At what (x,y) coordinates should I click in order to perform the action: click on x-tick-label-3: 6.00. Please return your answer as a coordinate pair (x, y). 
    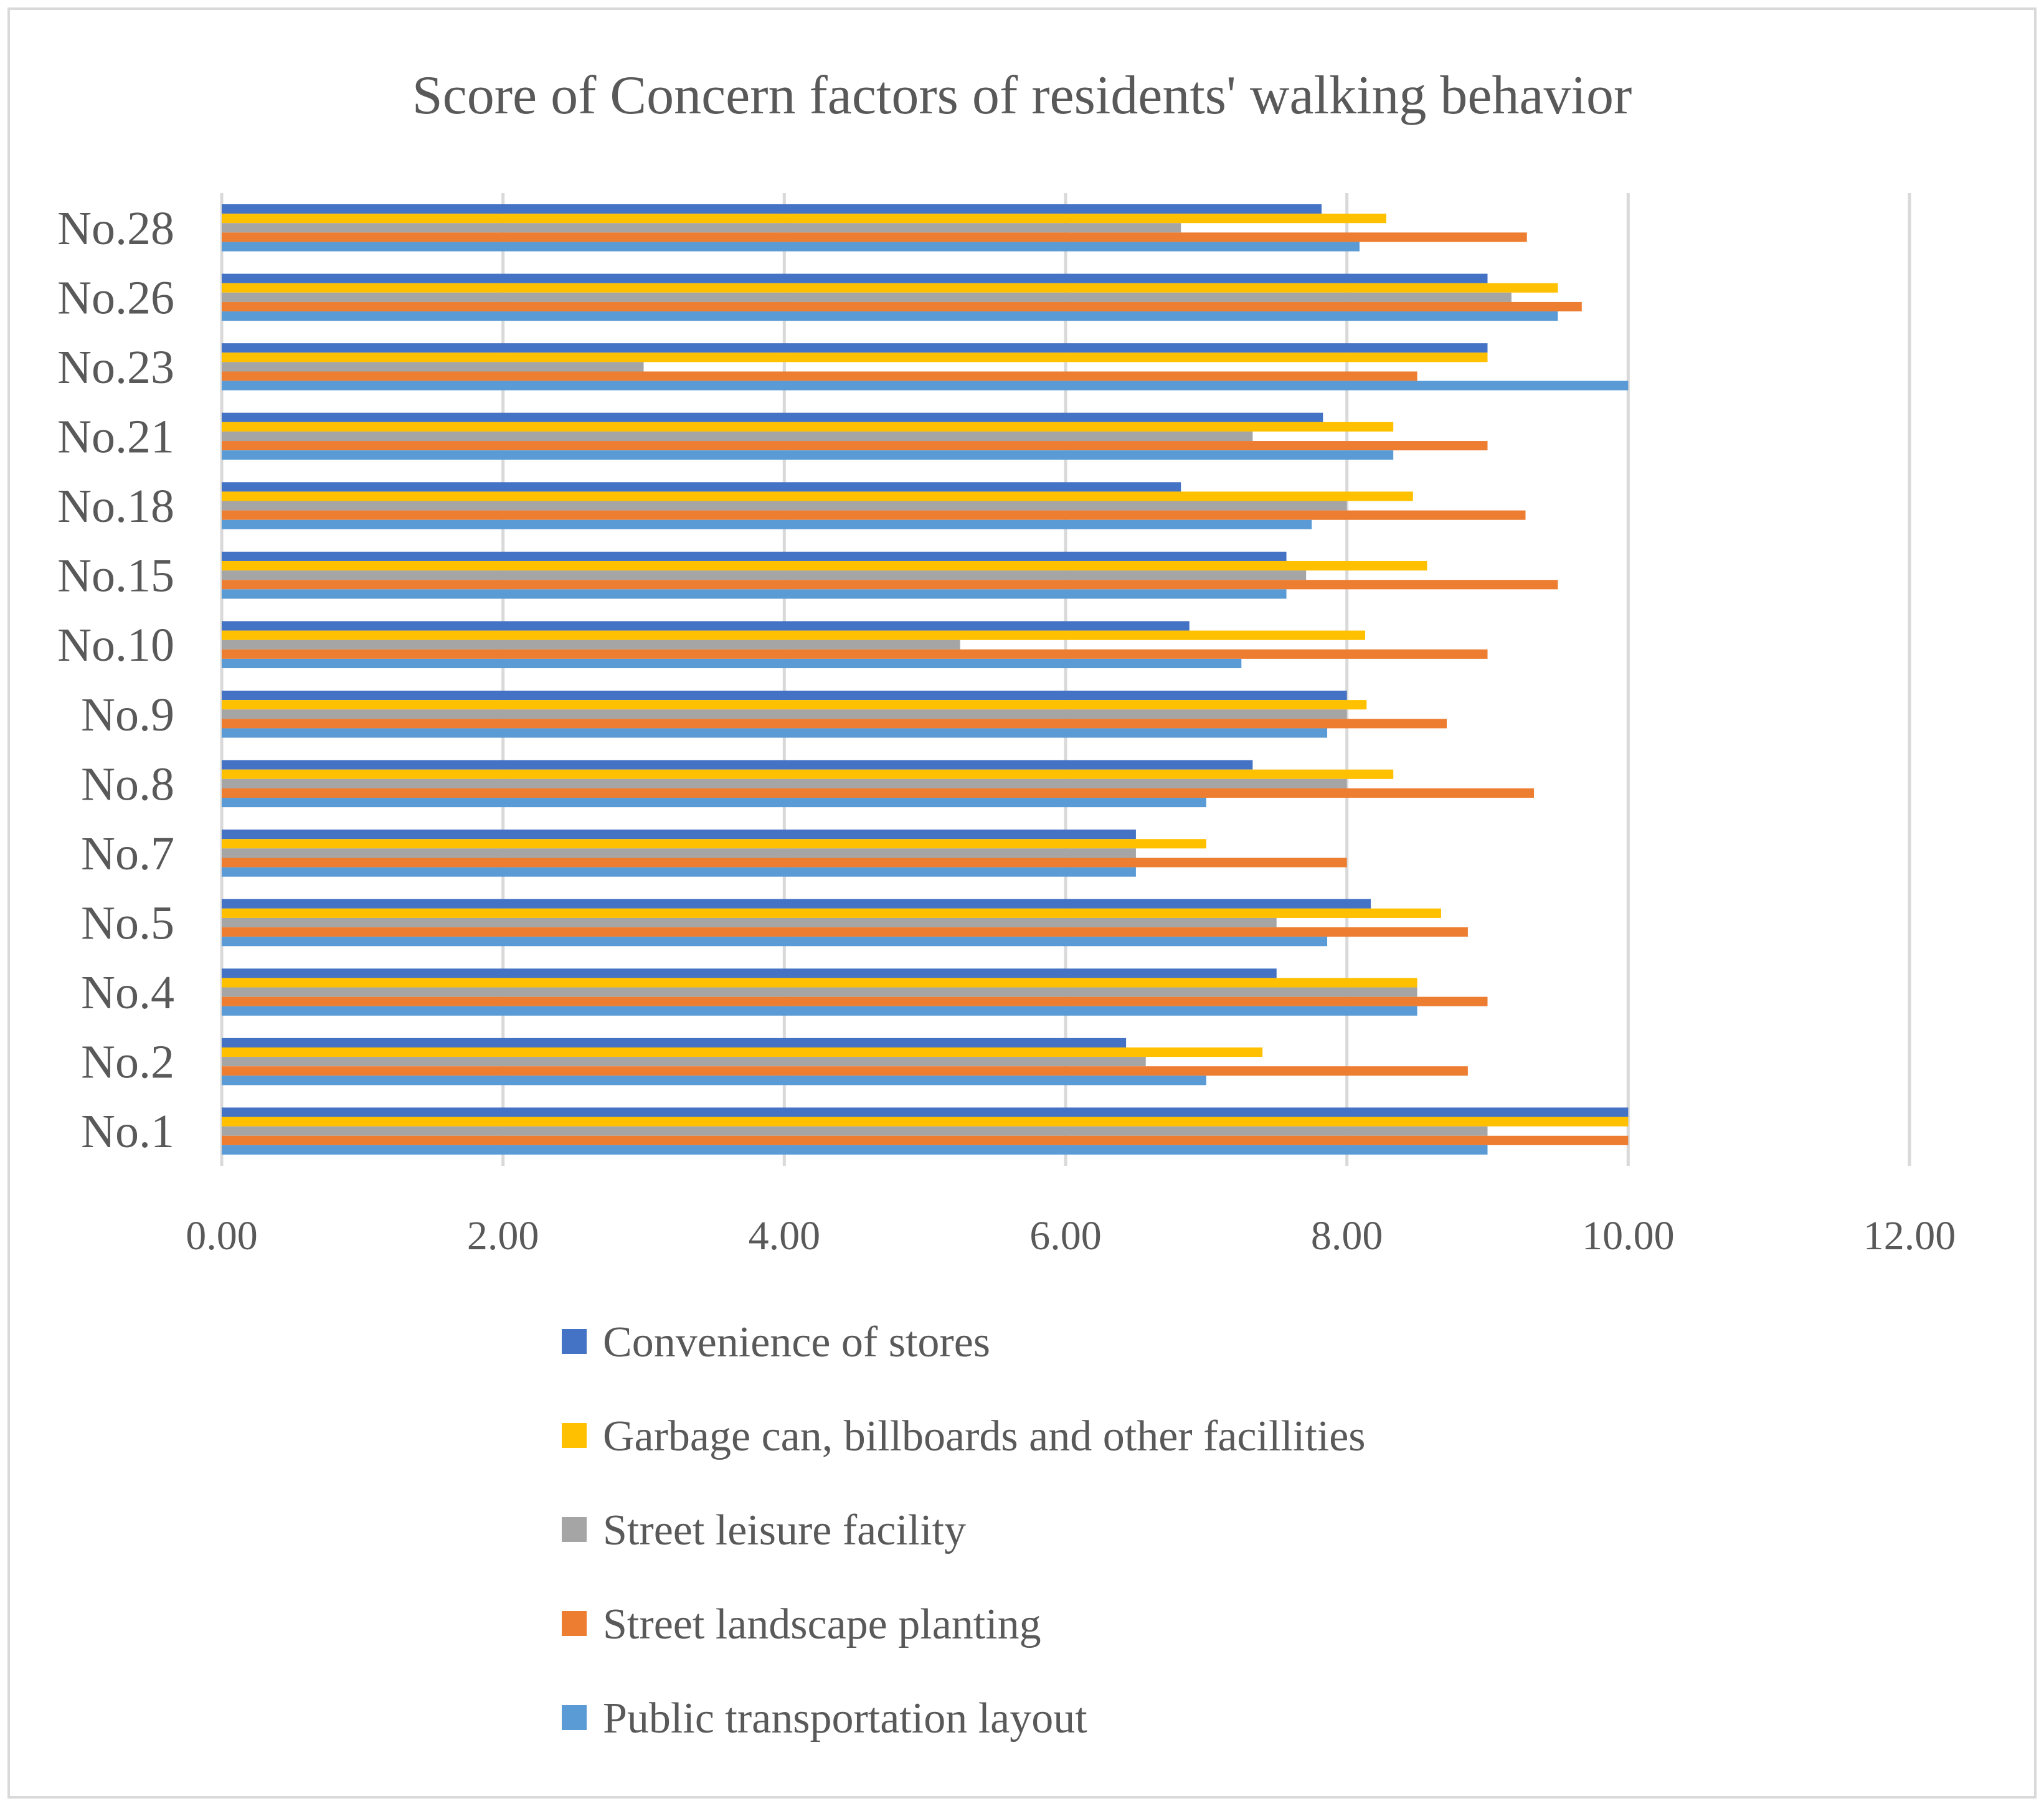
    Looking at the image, I should click on (1065, 1236).